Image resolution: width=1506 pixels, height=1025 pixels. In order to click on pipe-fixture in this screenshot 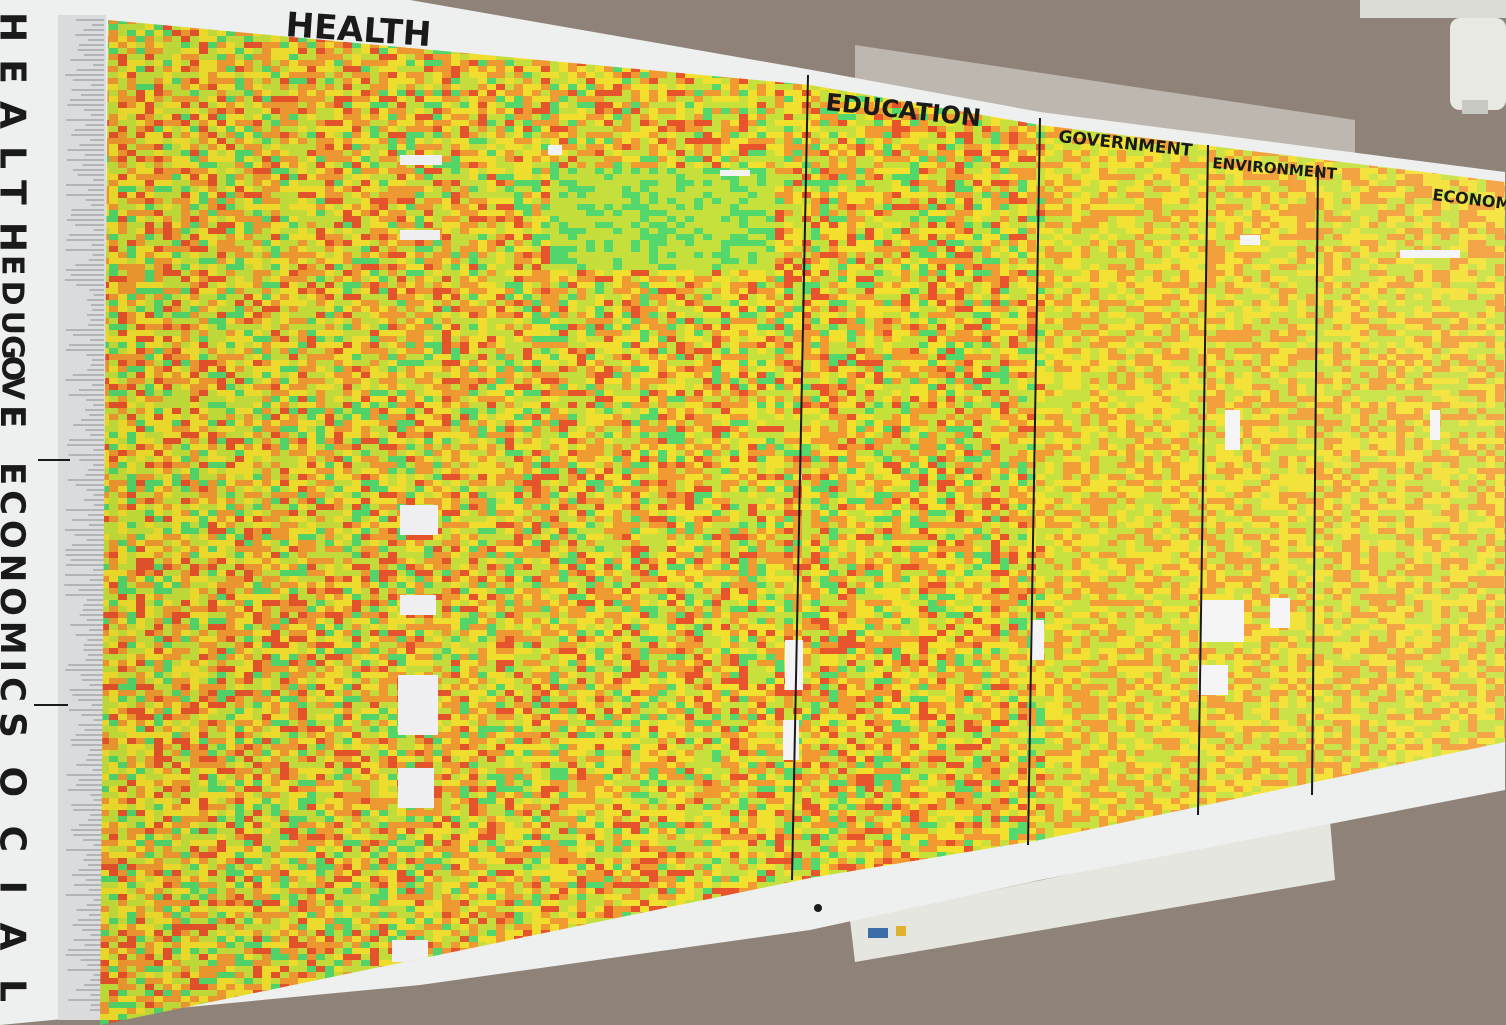, I will do `click(1433, 57)`.